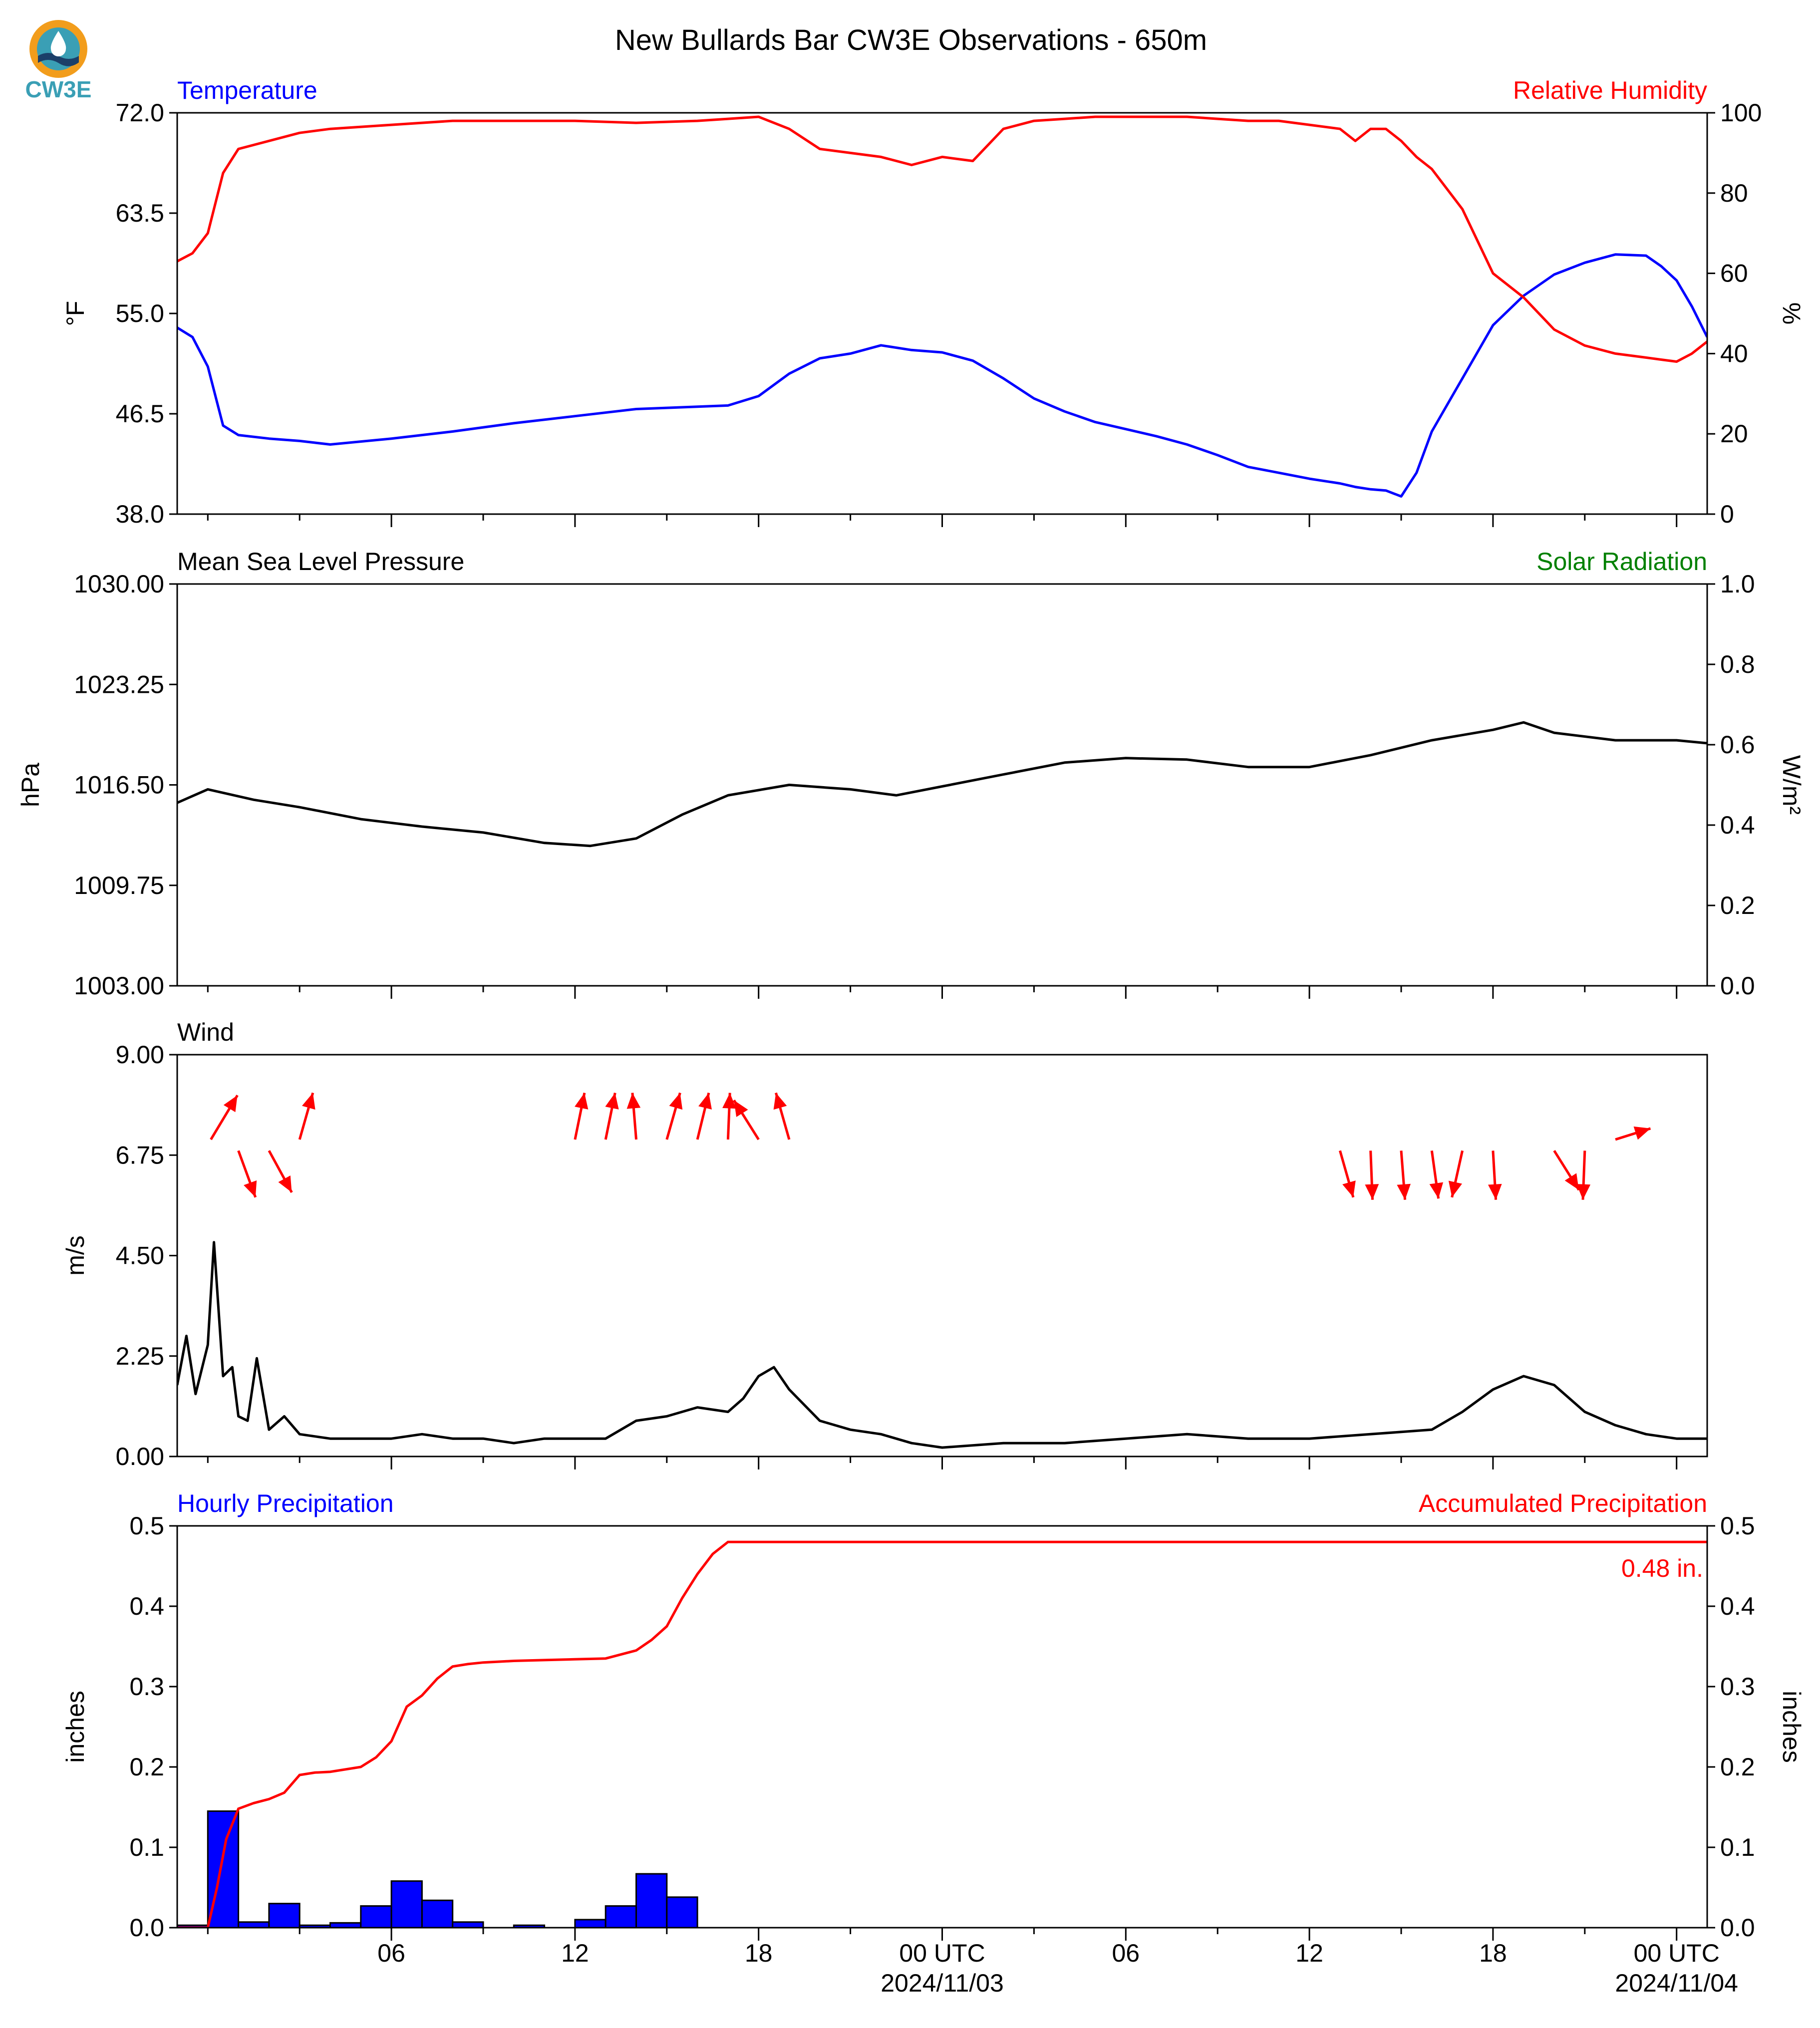 This screenshot has height=2028, width=1820. I want to click on y-tick-label: 0.4, so click(146, 1606).